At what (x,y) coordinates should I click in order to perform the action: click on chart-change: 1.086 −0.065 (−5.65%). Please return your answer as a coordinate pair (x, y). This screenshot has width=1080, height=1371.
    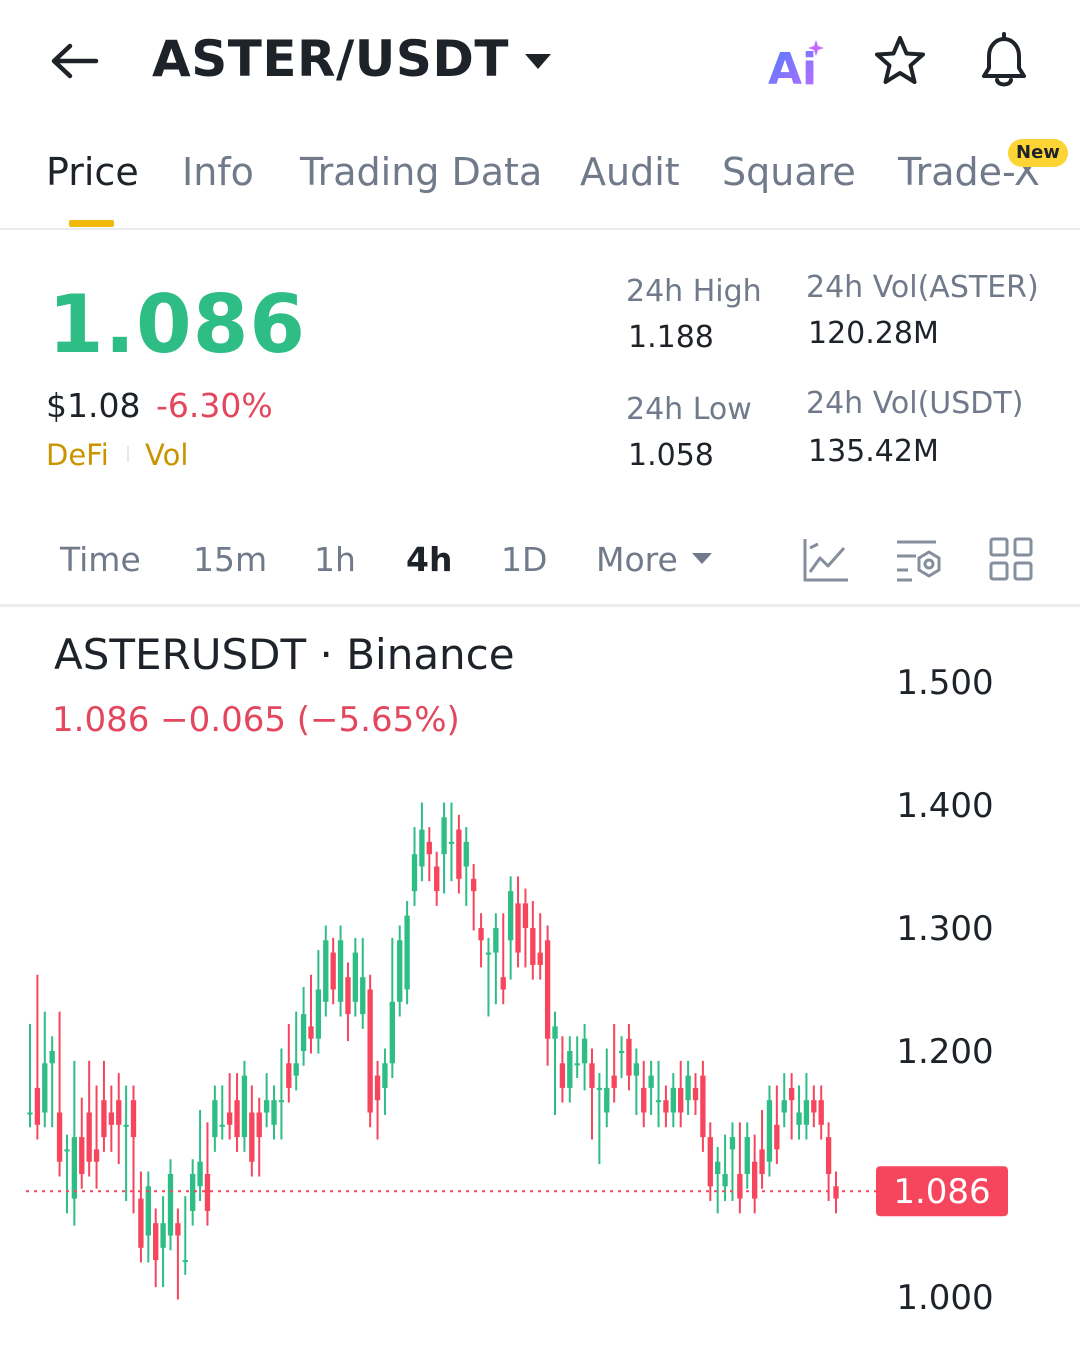
    Looking at the image, I should click on (256, 720).